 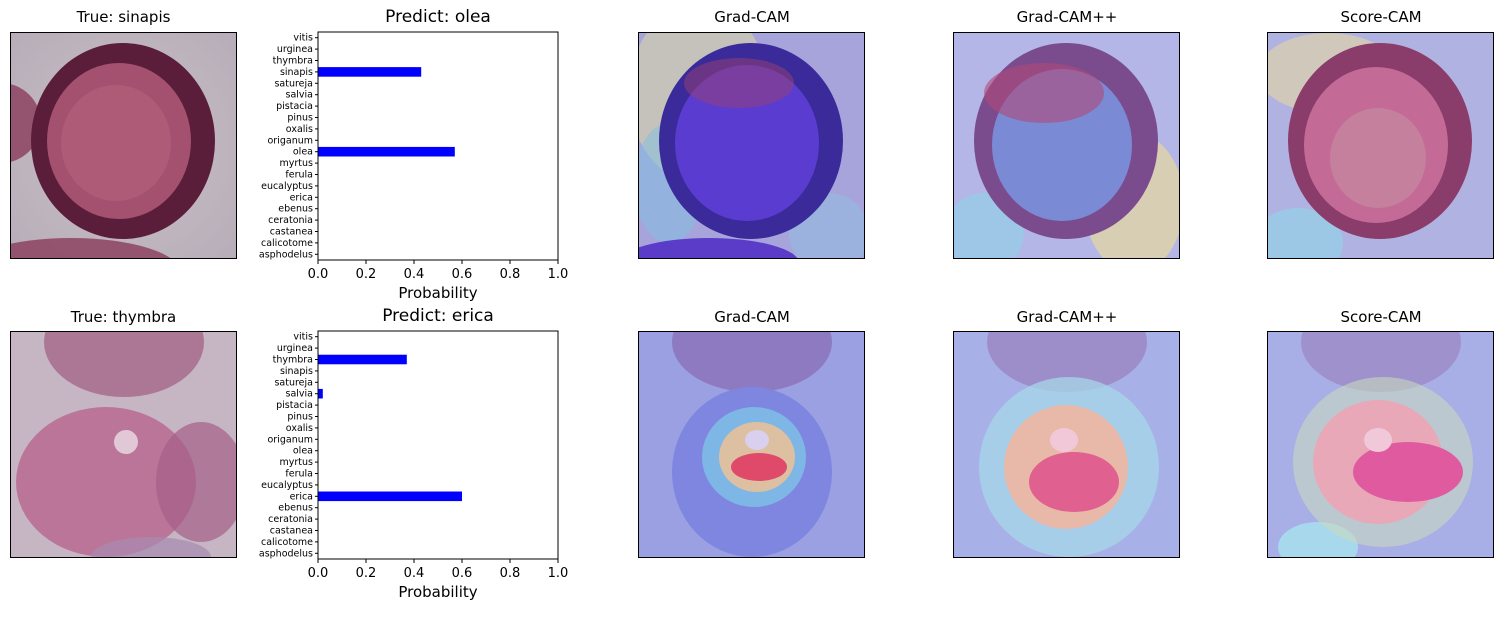 What do you see at coordinates (386, 151) in the screenshot?
I see `bar-olea` at bounding box center [386, 151].